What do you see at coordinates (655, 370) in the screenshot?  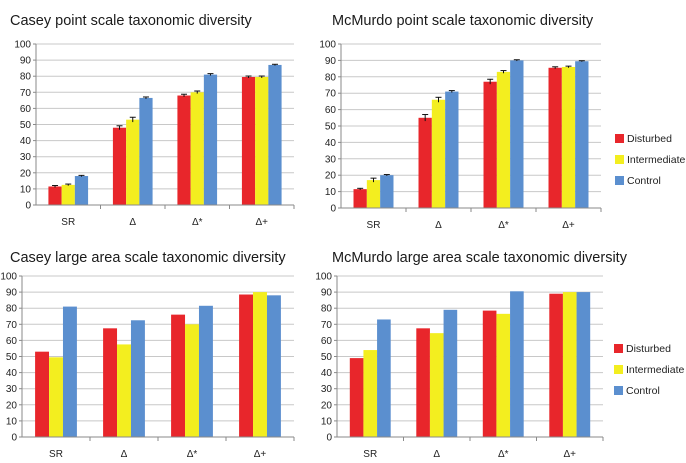 I see `legend-label: Intermediate` at bounding box center [655, 370].